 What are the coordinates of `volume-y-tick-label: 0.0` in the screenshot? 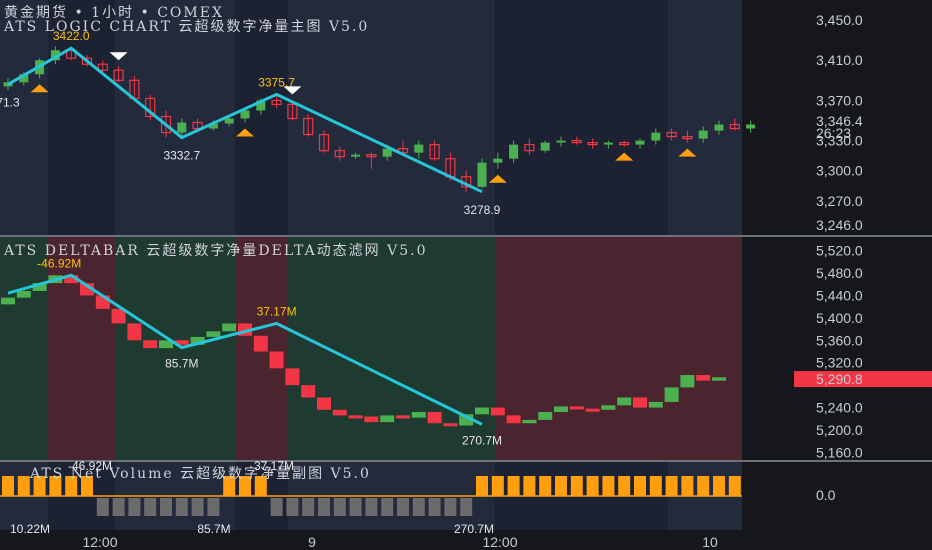 It's located at (826, 495).